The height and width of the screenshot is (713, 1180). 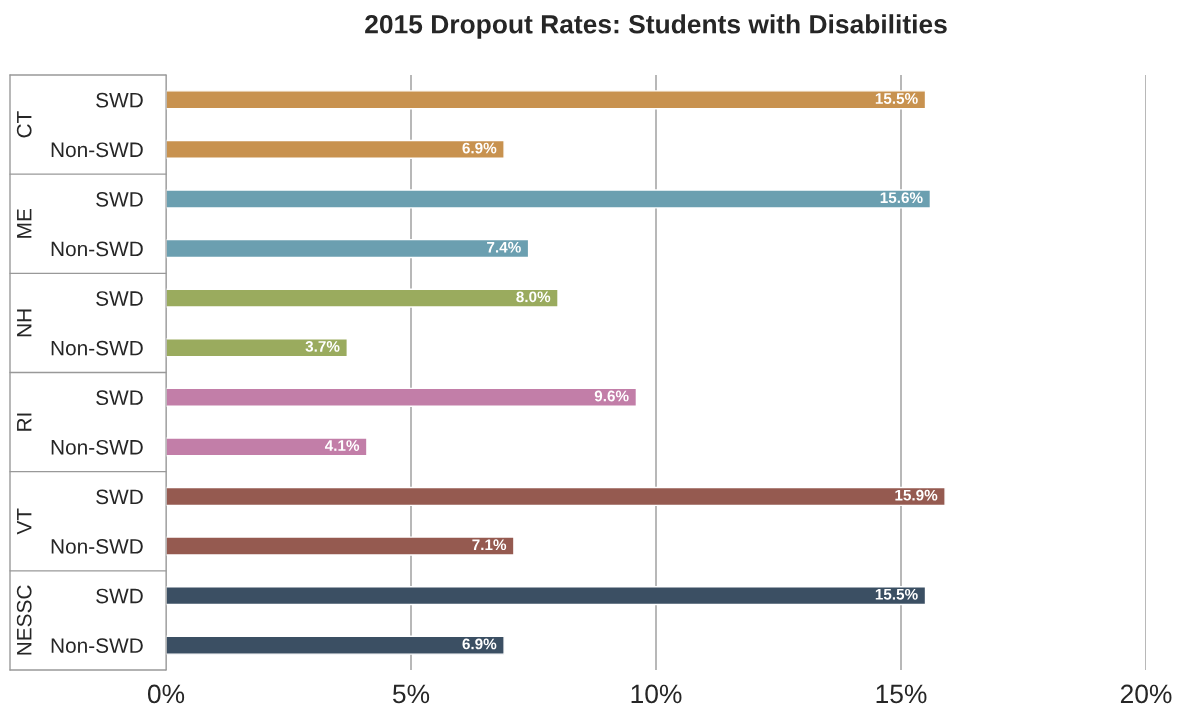 I want to click on data-label: 15.6%, so click(x=901, y=198).